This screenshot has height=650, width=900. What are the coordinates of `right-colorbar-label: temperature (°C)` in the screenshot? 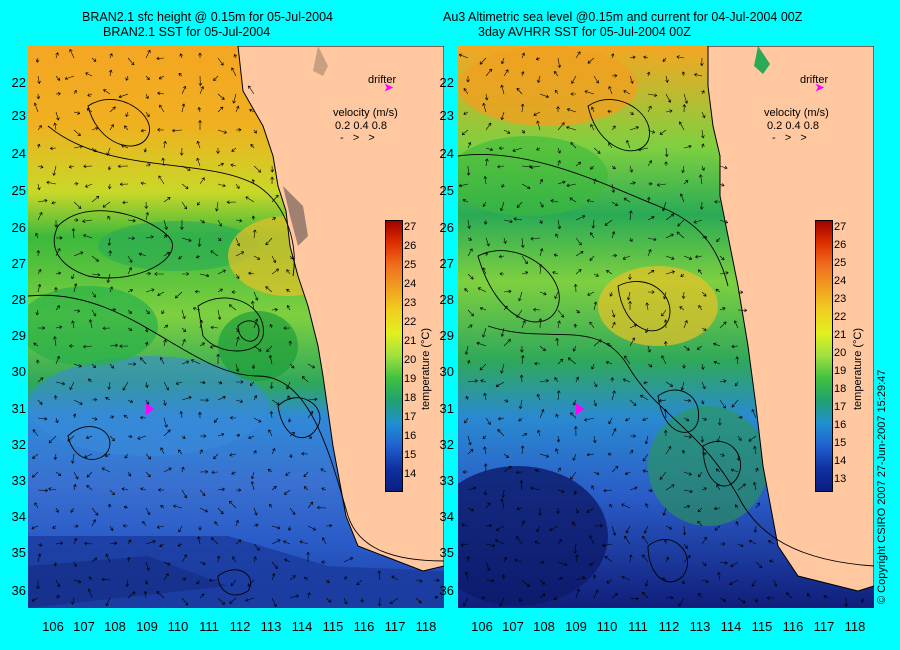 It's located at (858, 368).